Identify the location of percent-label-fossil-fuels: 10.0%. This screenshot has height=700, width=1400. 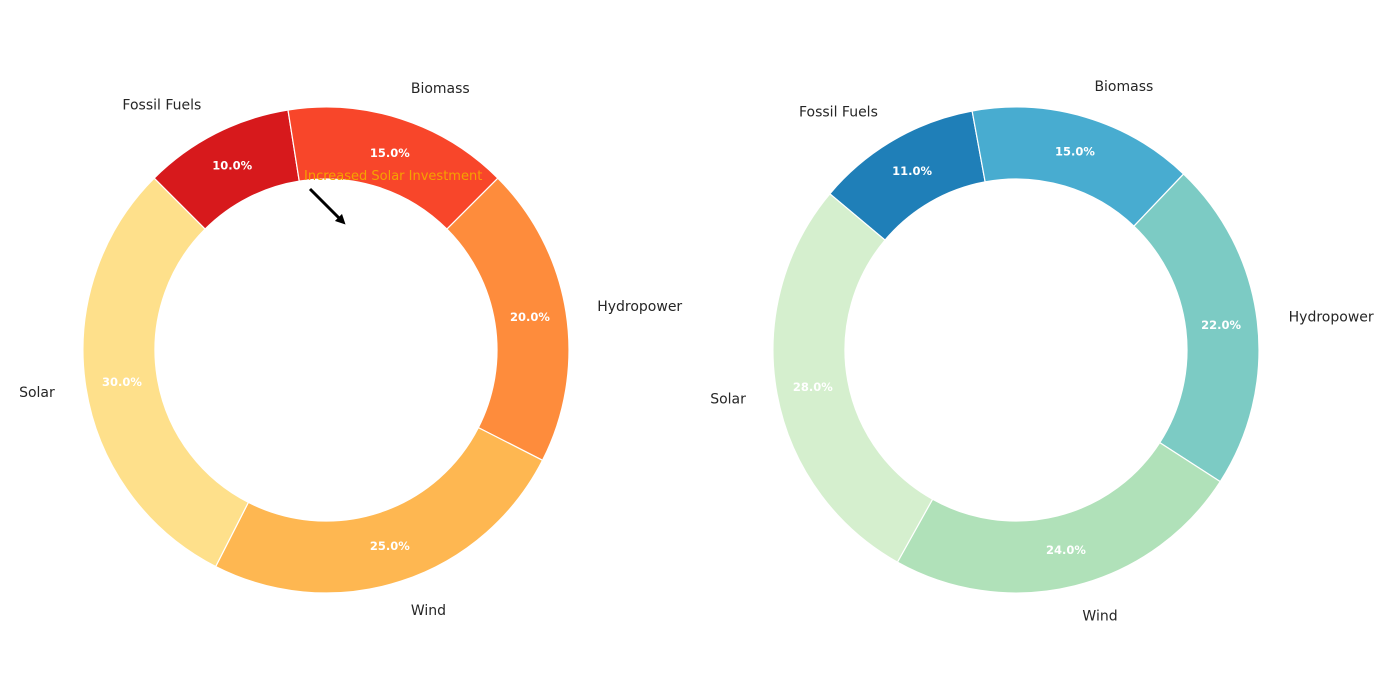
(232, 165).